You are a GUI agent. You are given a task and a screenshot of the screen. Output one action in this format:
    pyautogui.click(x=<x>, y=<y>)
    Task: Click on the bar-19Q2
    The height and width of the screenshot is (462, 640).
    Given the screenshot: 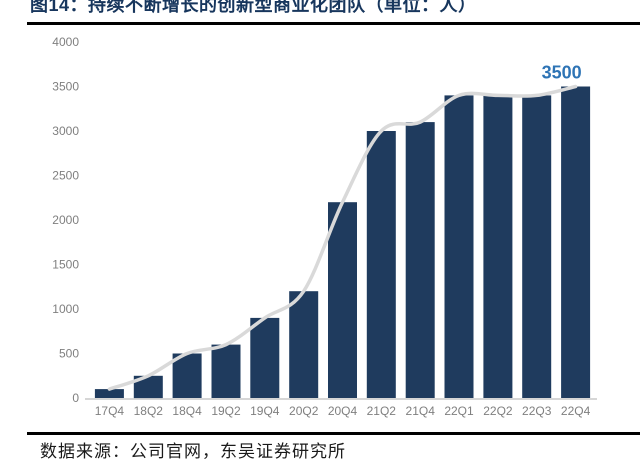 What is the action you would take?
    pyautogui.click(x=226, y=371)
    